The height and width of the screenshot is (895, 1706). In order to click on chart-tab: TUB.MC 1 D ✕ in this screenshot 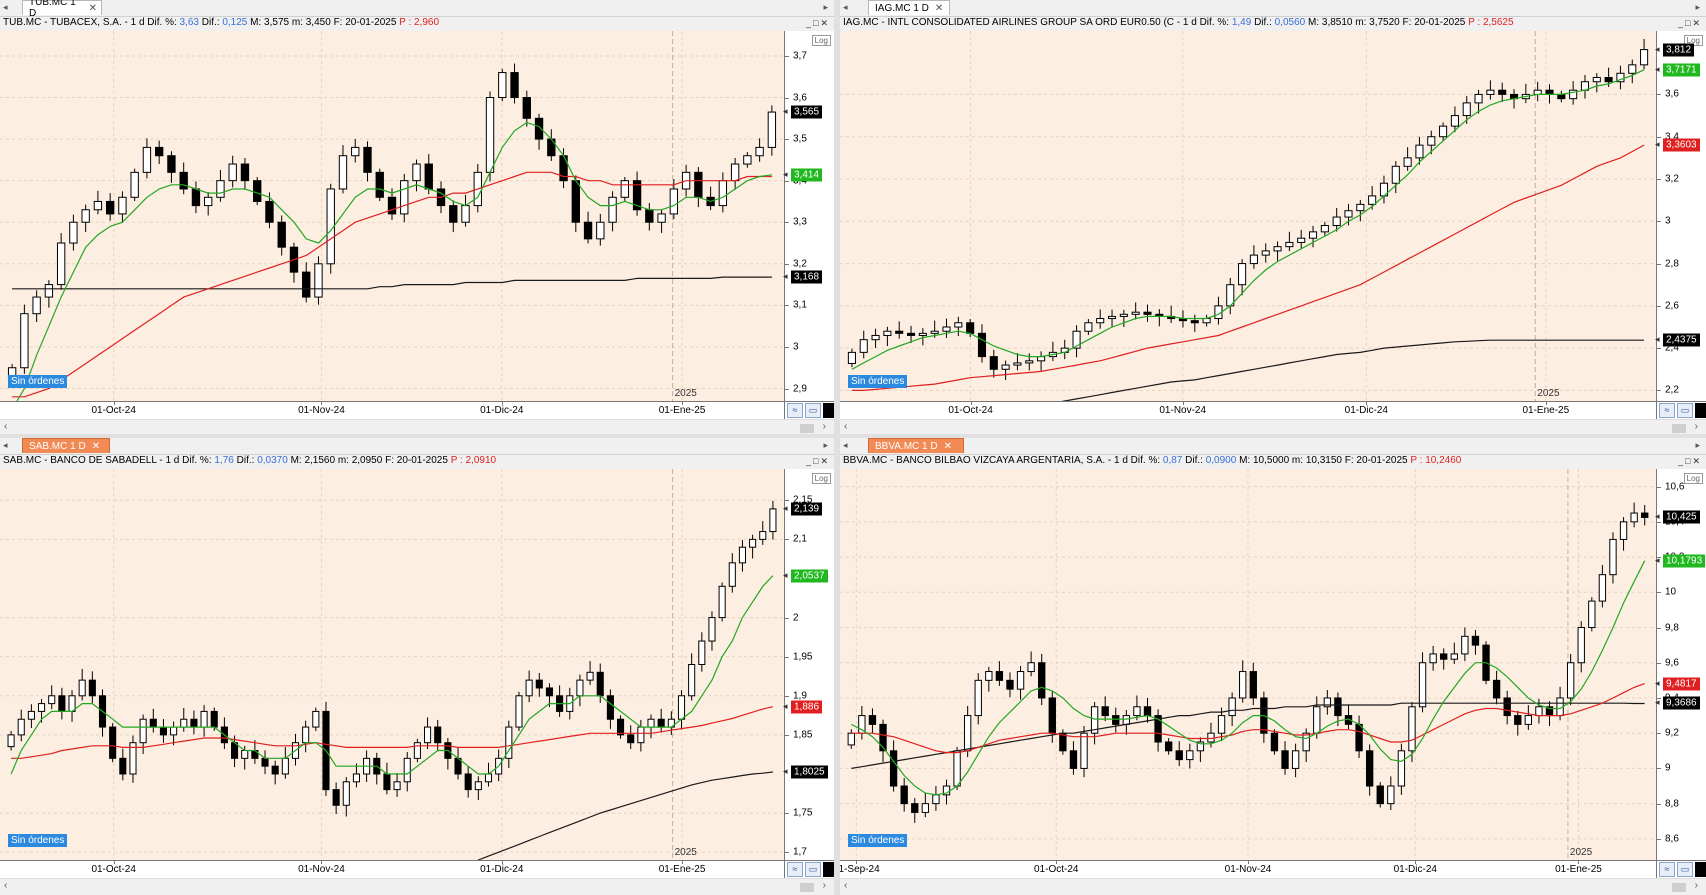, I will do `click(62, 9)`.